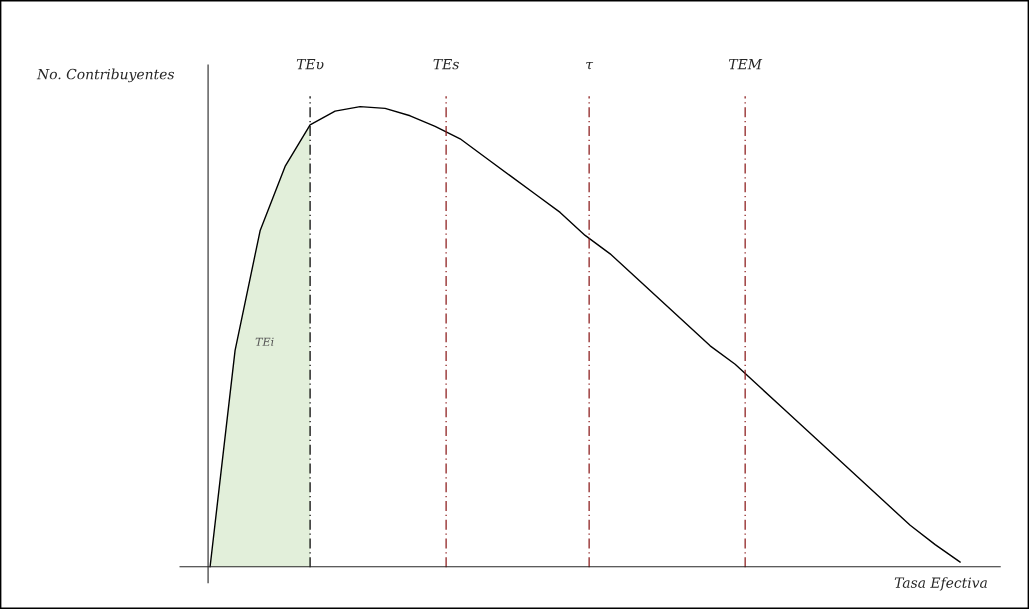 The width and height of the screenshot is (1029, 609). I want to click on text: TEs, so click(446, 64).